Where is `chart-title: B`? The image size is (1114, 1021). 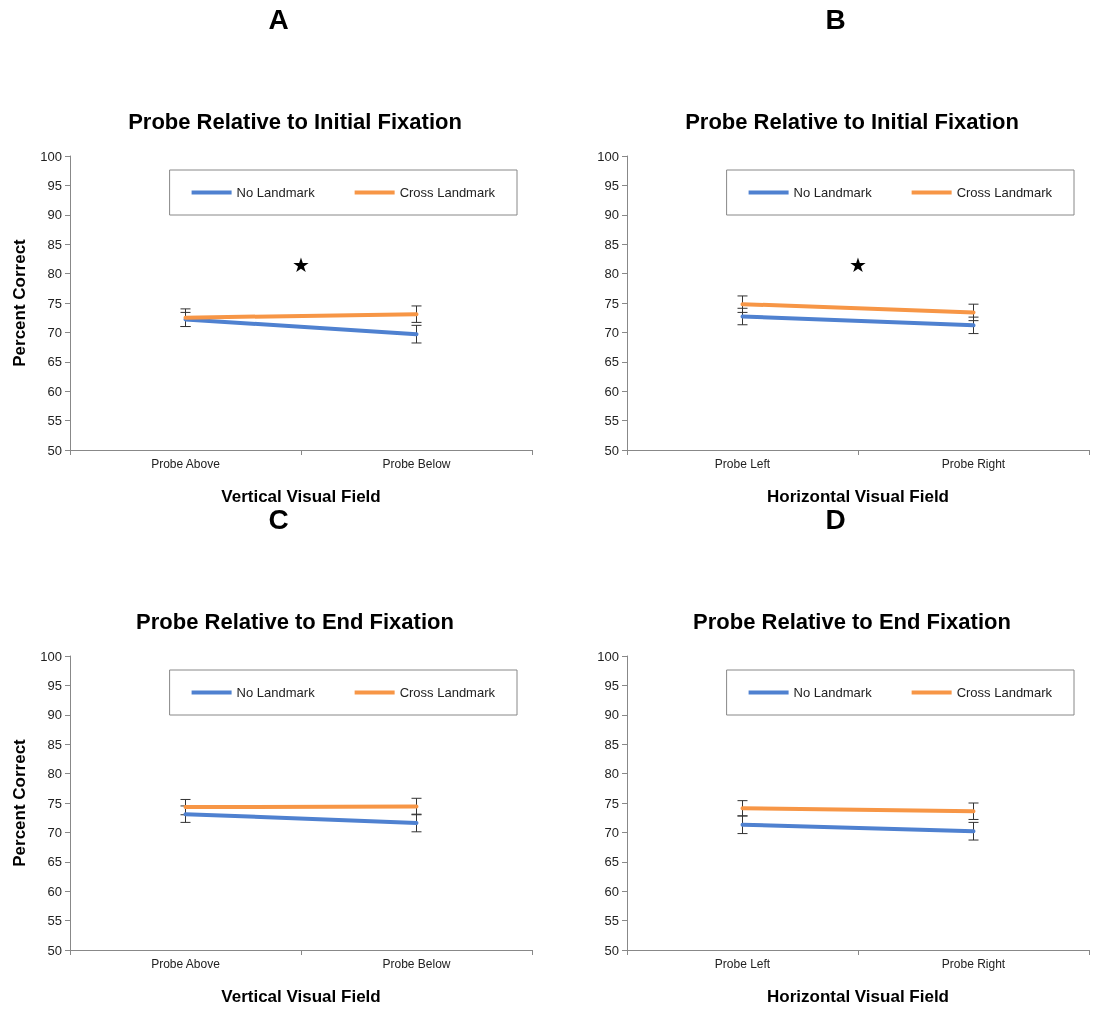
chart-title: B is located at coordinates (835, 19).